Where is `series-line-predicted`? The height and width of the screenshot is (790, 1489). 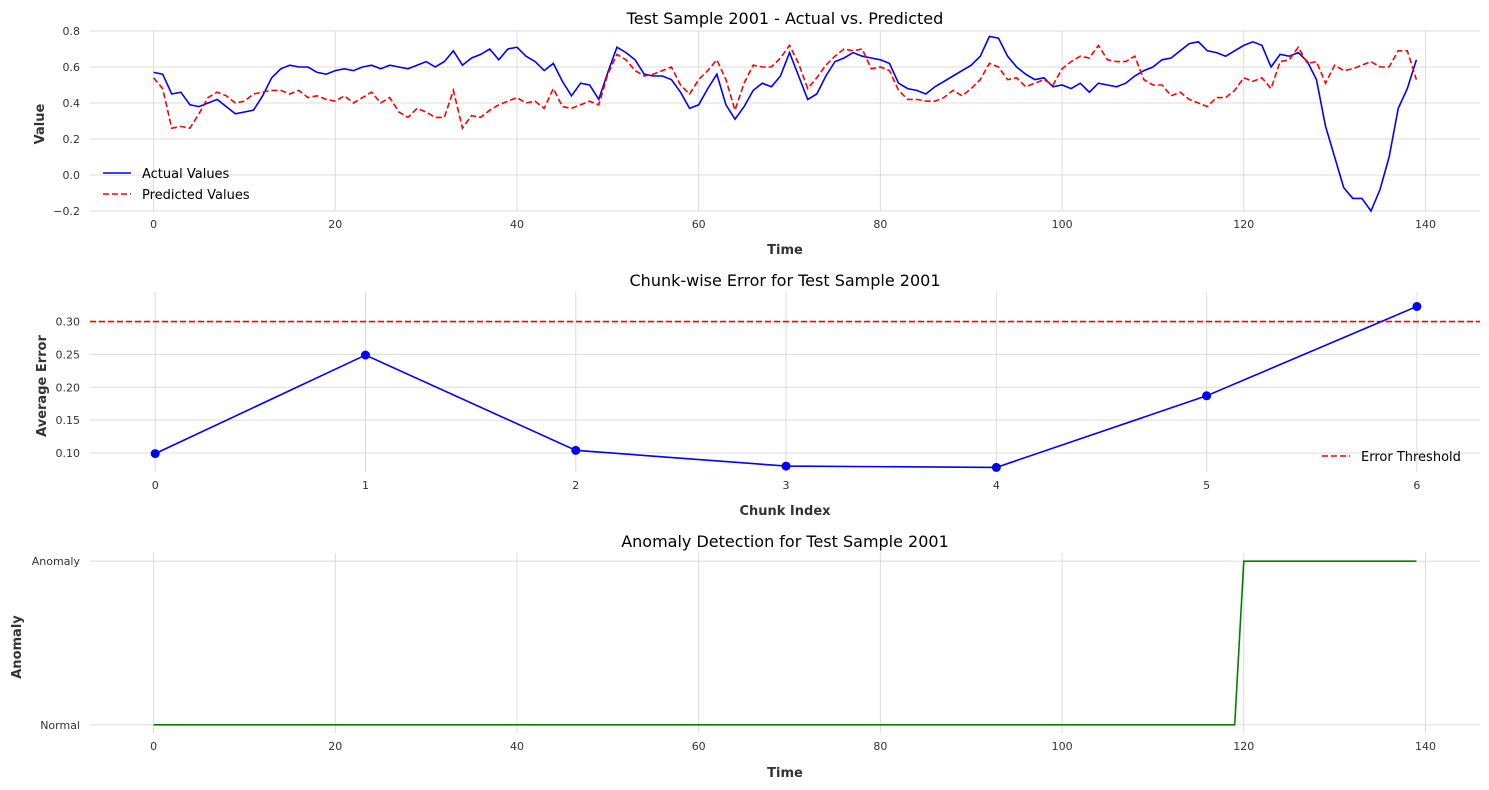
series-line-predicted is located at coordinates (785, 87).